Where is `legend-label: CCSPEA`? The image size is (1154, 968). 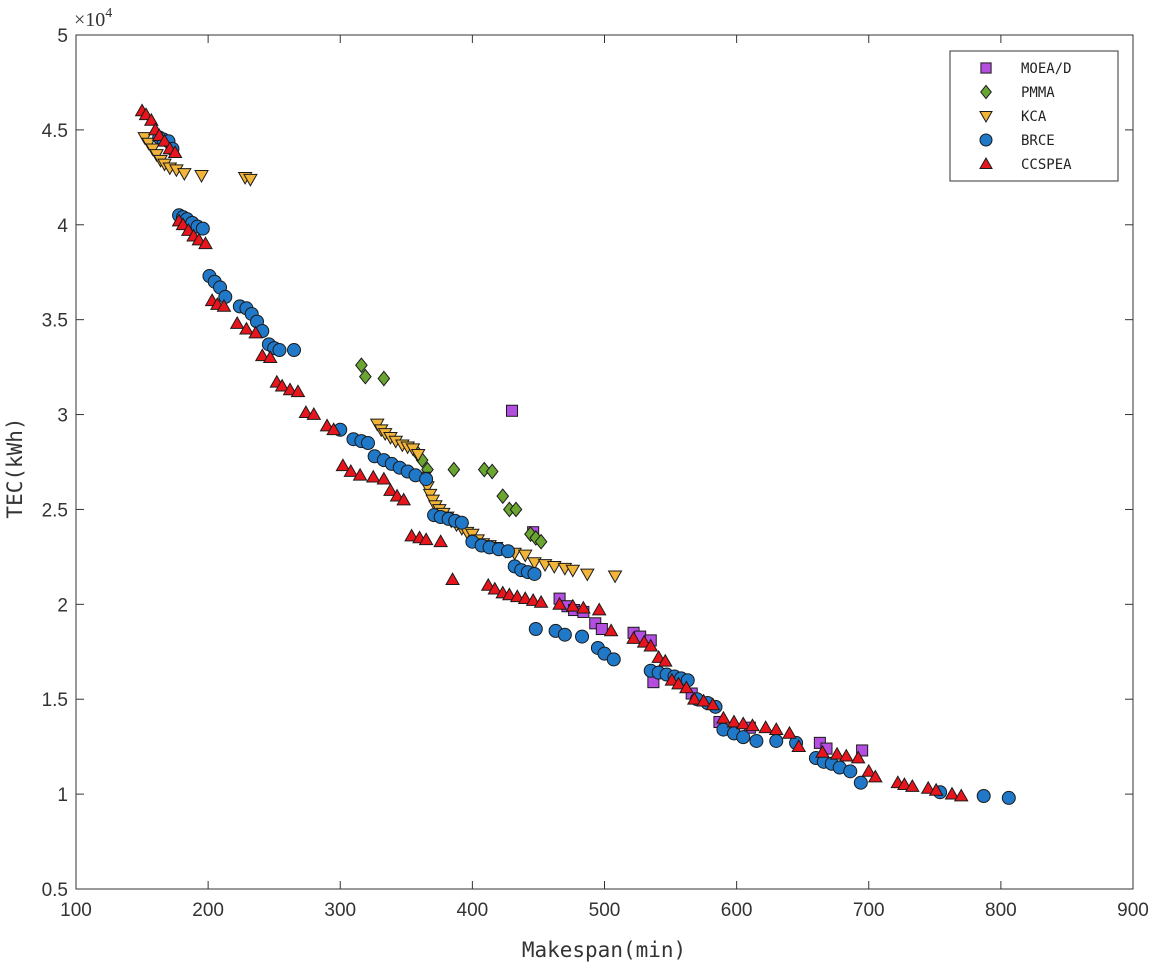 legend-label: CCSPEA is located at coordinates (1046, 165).